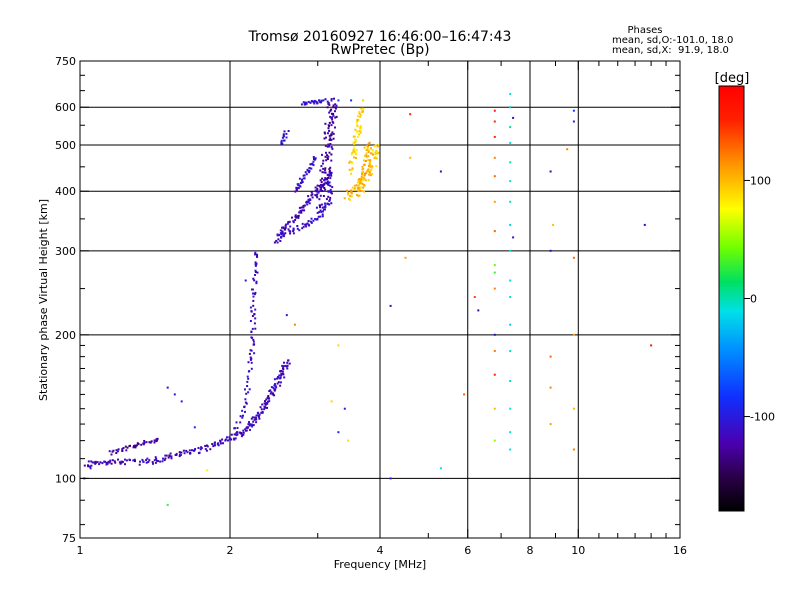 This screenshot has height=600, width=800. I want to click on stats-x-mode: mean, sd,X: 91.9, 18.0, so click(670, 50).